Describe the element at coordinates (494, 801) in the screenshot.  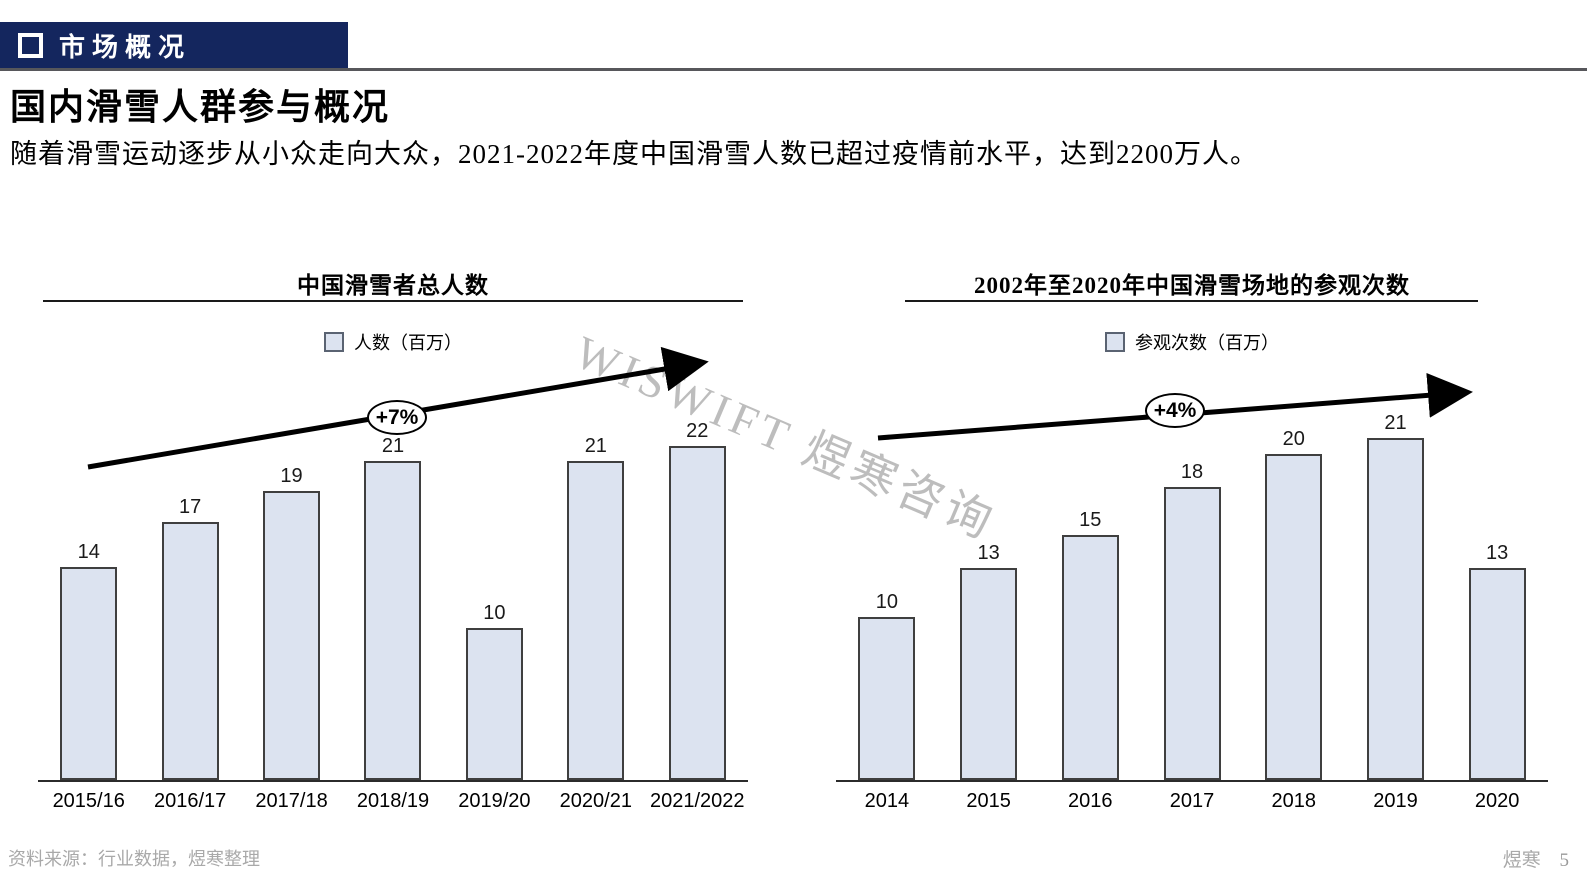
I see `x-axis-tick-label: 2019/20` at that location.